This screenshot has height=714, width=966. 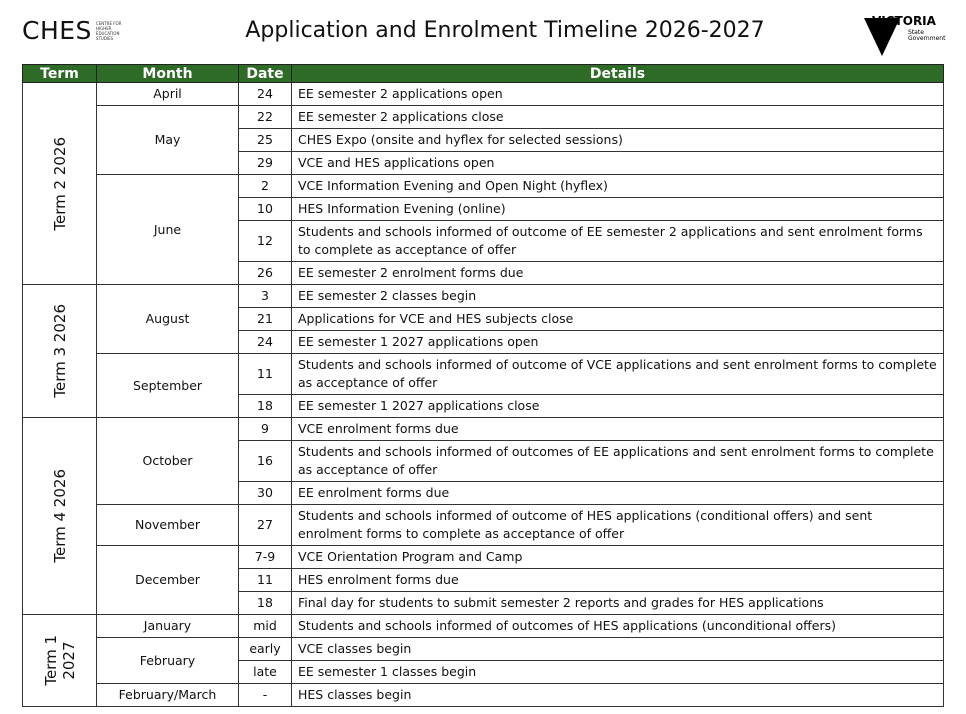 I want to click on date-cell: 21, so click(x=265, y=319).